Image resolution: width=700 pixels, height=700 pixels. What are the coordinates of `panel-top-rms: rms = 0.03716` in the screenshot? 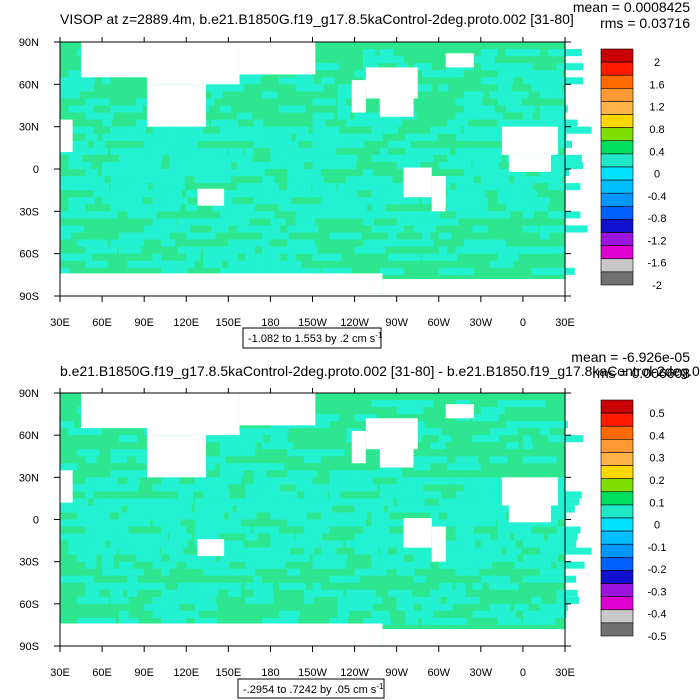 It's located at (645, 23).